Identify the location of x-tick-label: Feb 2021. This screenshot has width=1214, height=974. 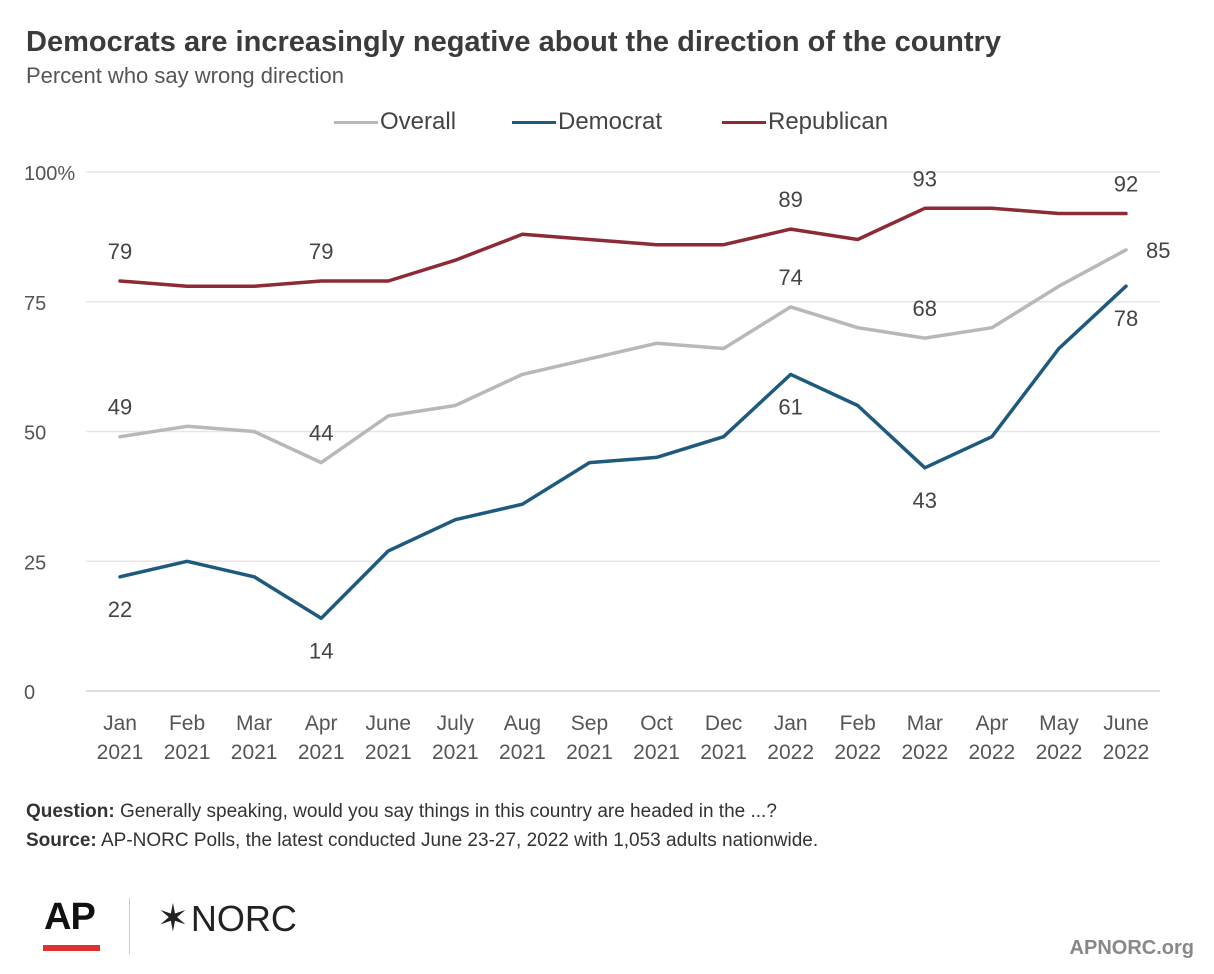
(187, 738).